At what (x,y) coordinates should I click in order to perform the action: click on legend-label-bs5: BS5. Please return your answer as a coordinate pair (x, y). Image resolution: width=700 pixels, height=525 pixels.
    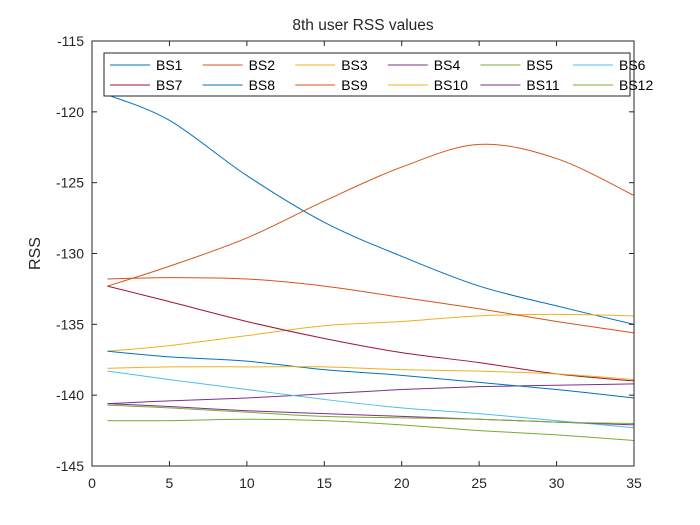
    Looking at the image, I should click on (539, 65).